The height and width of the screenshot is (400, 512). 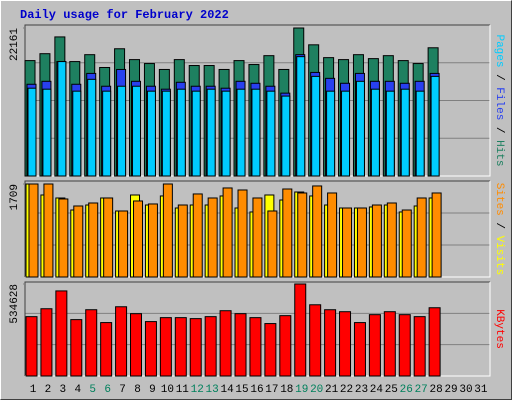 What do you see at coordinates (271, 390) in the screenshot?
I see `x-tick-label: 17` at bounding box center [271, 390].